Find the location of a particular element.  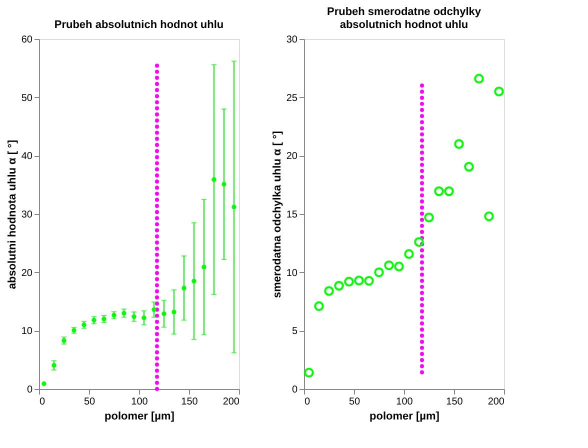

y-axis-title: absolutni hodnota uhlu α [ °] is located at coordinates (12, 215).